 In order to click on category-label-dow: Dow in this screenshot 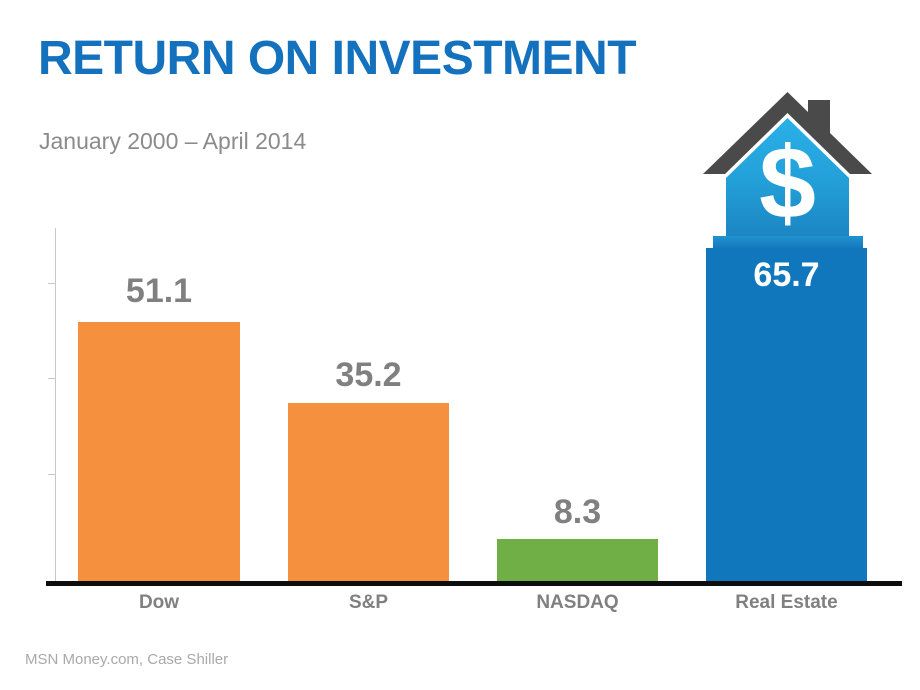, I will do `click(159, 602)`.